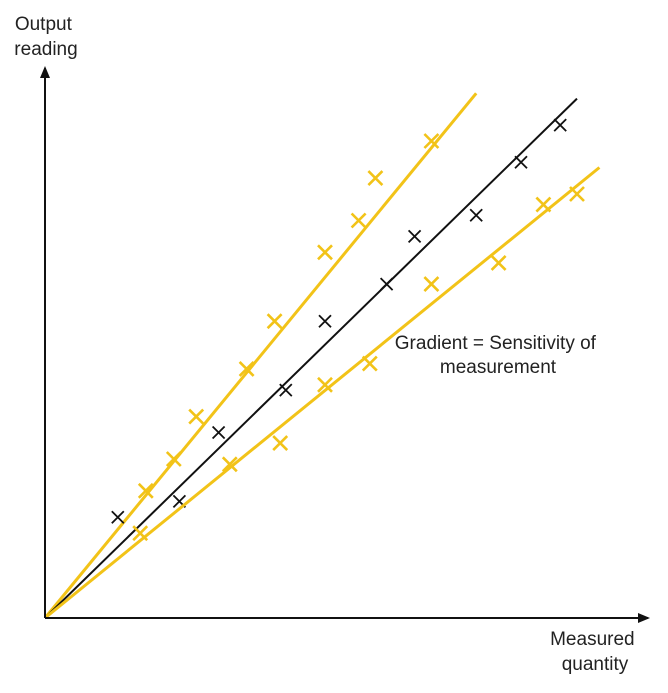 Image resolution: width=668 pixels, height=693 pixels. Describe the element at coordinates (45, 37) in the screenshot. I see `y-axis-label: Output reading` at that location.